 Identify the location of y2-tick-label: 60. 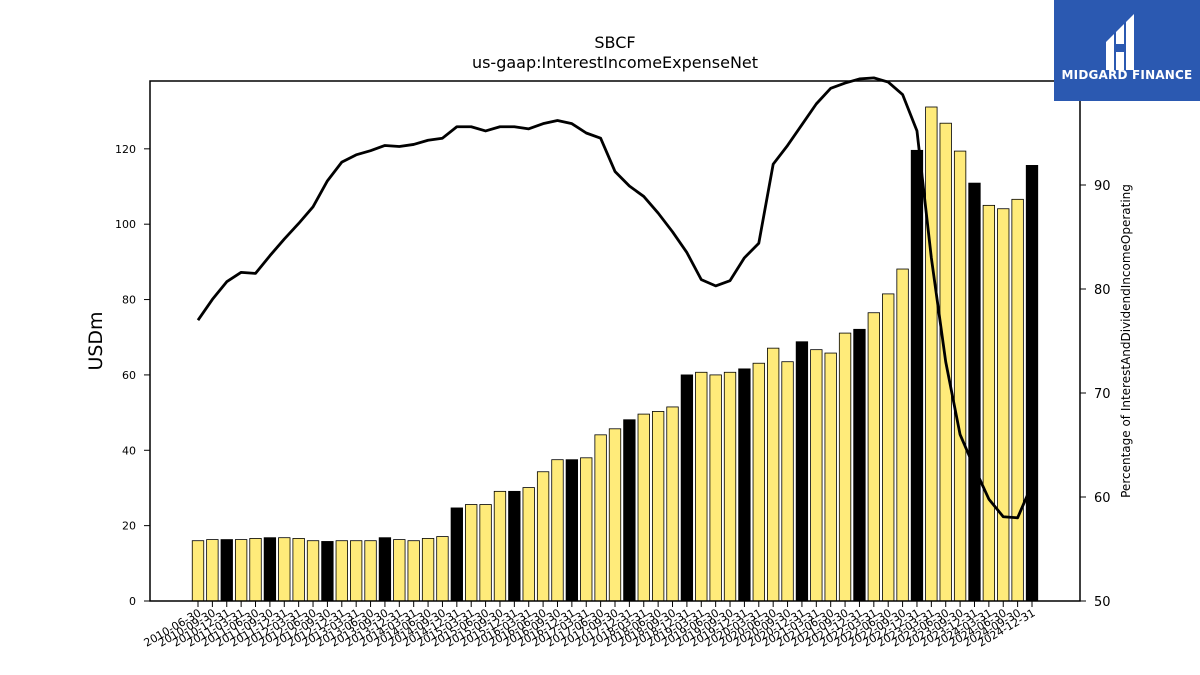
(1102, 498).